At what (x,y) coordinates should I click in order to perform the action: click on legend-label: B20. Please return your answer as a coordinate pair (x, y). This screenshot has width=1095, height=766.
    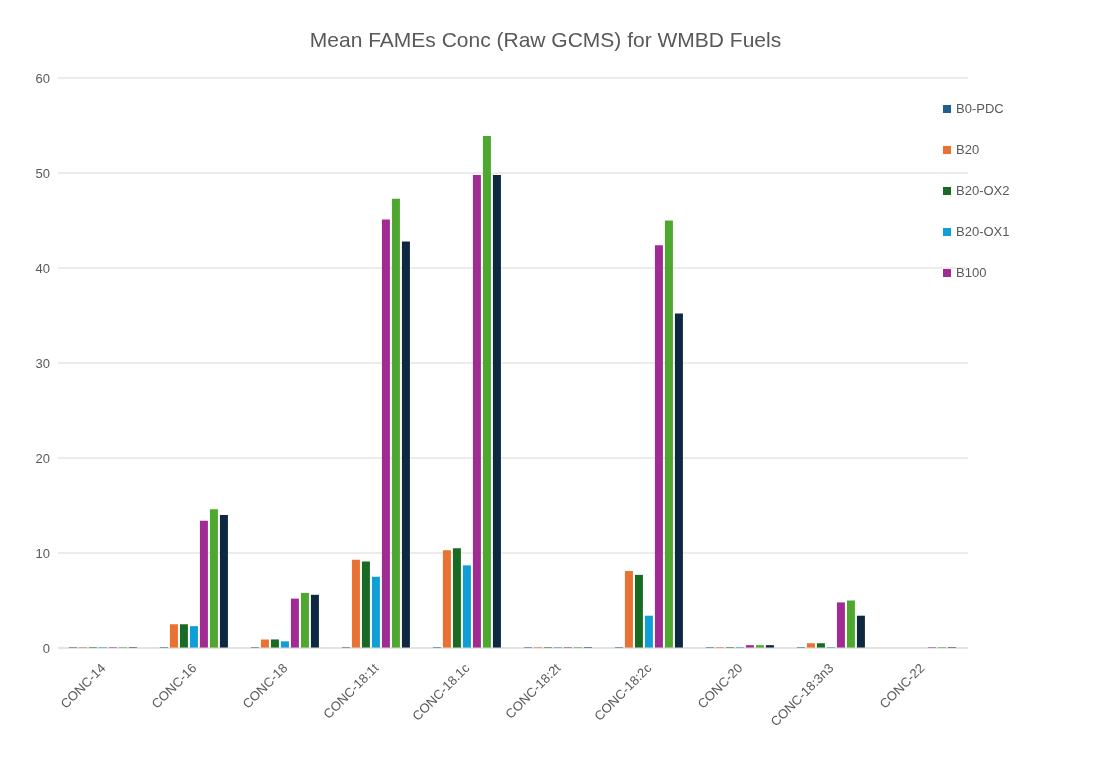
    Looking at the image, I should click on (968, 149).